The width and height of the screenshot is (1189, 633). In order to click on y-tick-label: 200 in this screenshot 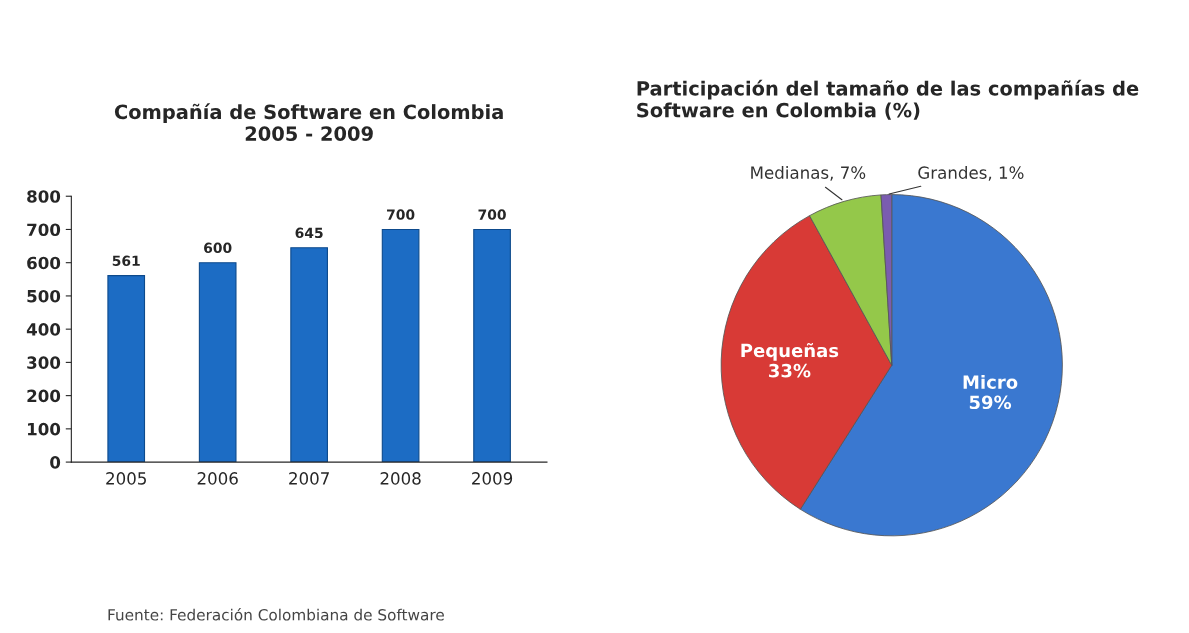, I will do `click(44, 396)`.